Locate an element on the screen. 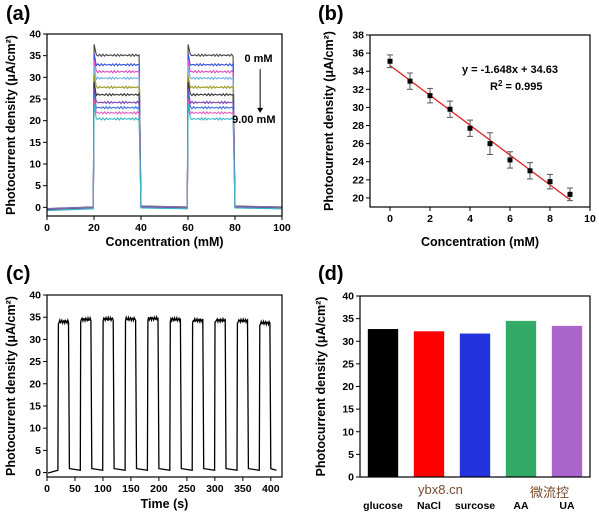  c-ytick-label: 40 is located at coordinates (35, 296).